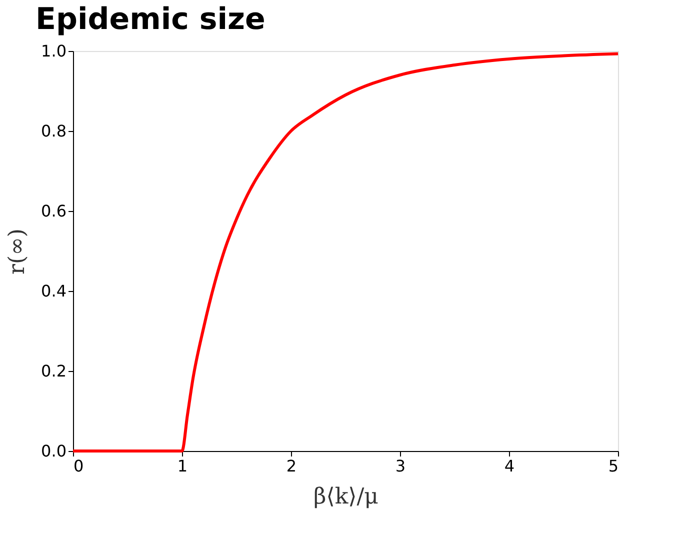  What do you see at coordinates (53, 211) in the screenshot?
I see `y-tick-label: 0.6` at bounding box center [53, 211].